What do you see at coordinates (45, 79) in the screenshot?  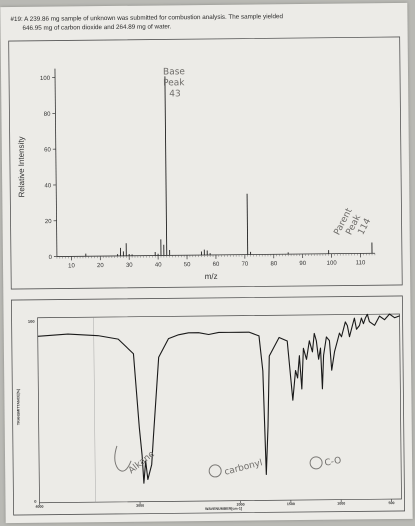 I see `ms-y-tick-label: 100` at bounding box center [45, 79].